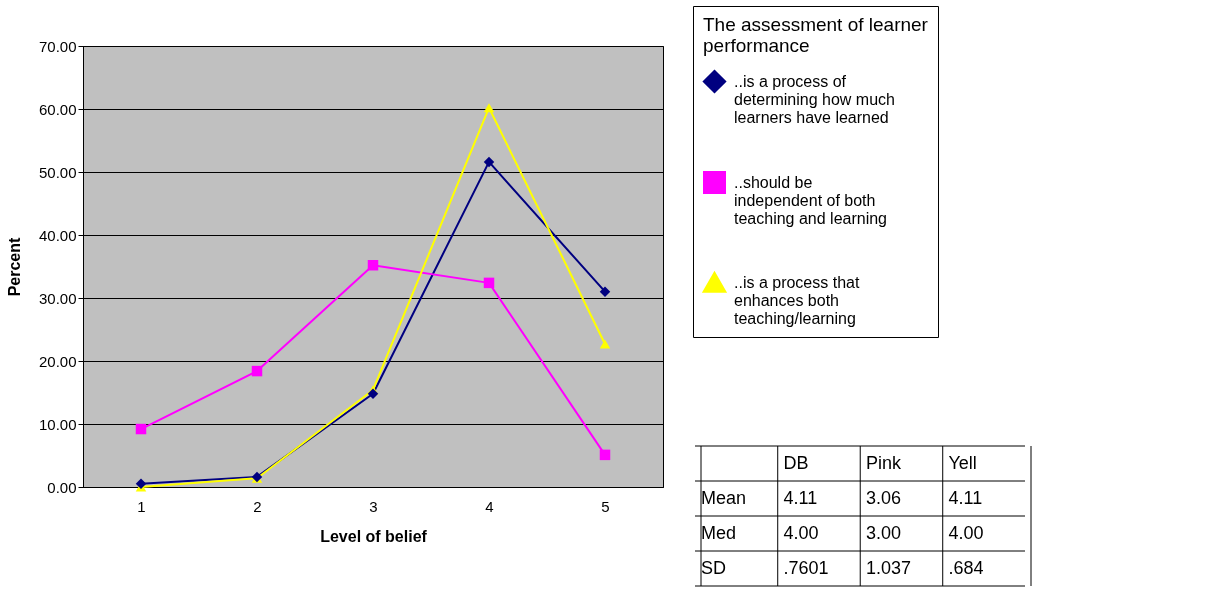 Image resolution: width=1212 pixels, height=609 pixels. What do you see at coordinates (57, 172) in the screenshot?
I see `y-tick-label: 50.00` at bounding box center [57, 172].